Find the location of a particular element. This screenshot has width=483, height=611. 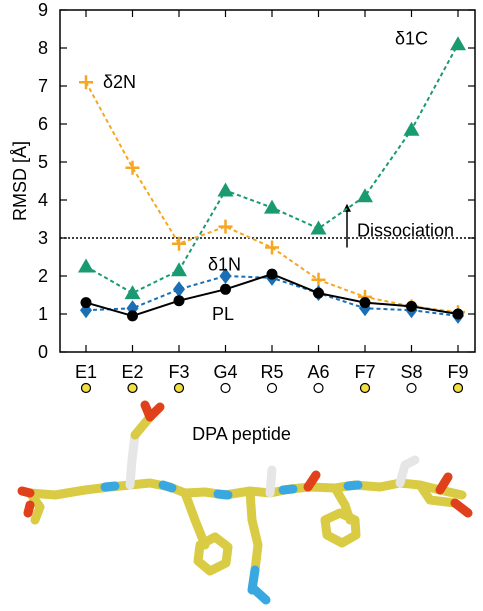

y-tick-label: 1 is located at coordinates (43, 314).